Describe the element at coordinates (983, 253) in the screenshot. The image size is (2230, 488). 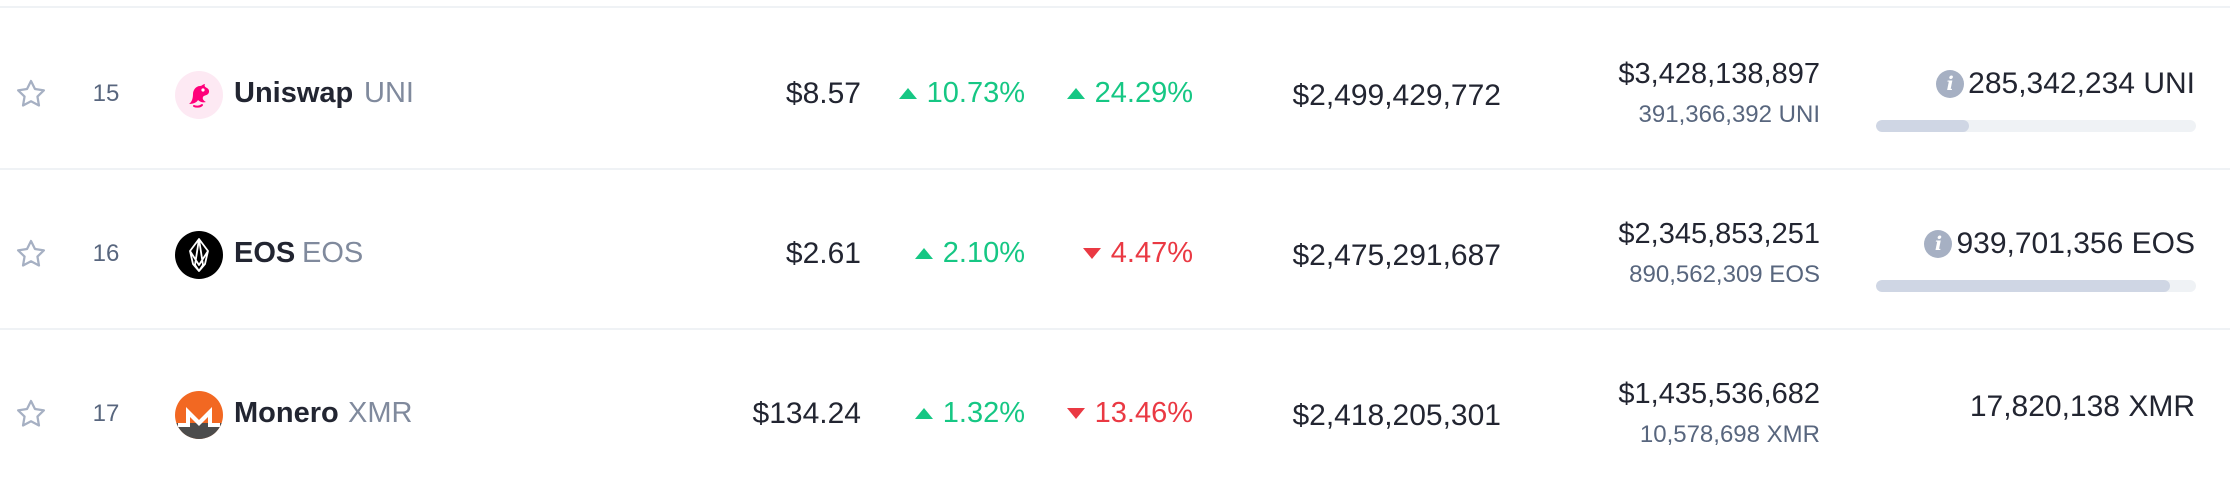
I see `change-24h-value: 2.10%` at that location.